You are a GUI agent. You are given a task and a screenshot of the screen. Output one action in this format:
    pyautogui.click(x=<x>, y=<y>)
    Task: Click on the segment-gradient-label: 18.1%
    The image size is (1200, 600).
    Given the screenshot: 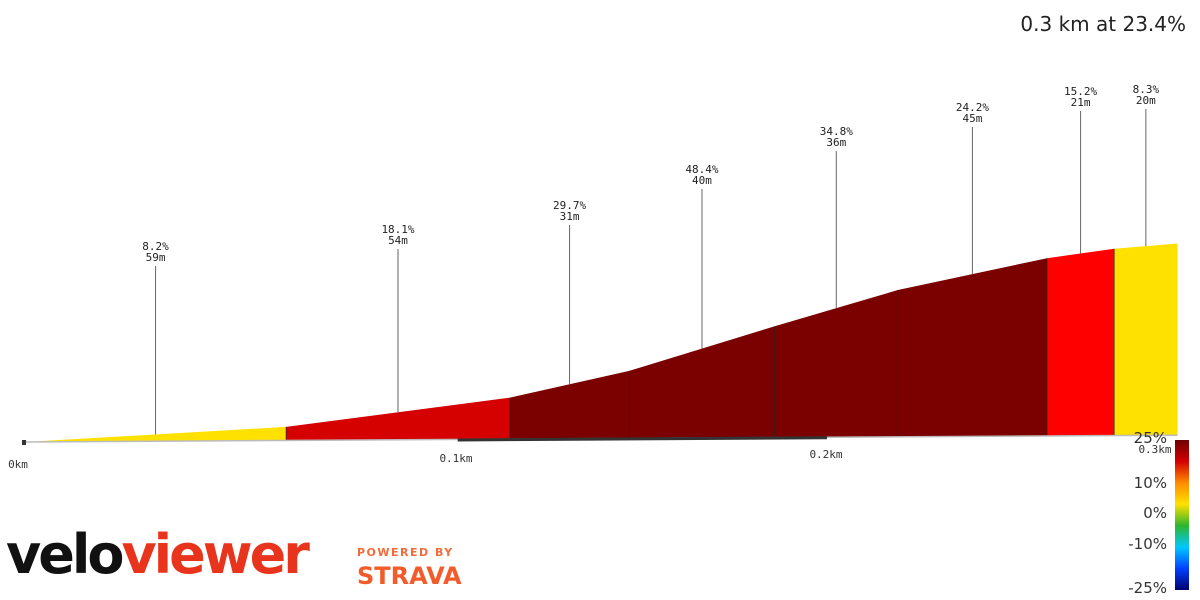 What is the action you would take?
    pyautogui.click(x=397, y=229)
    